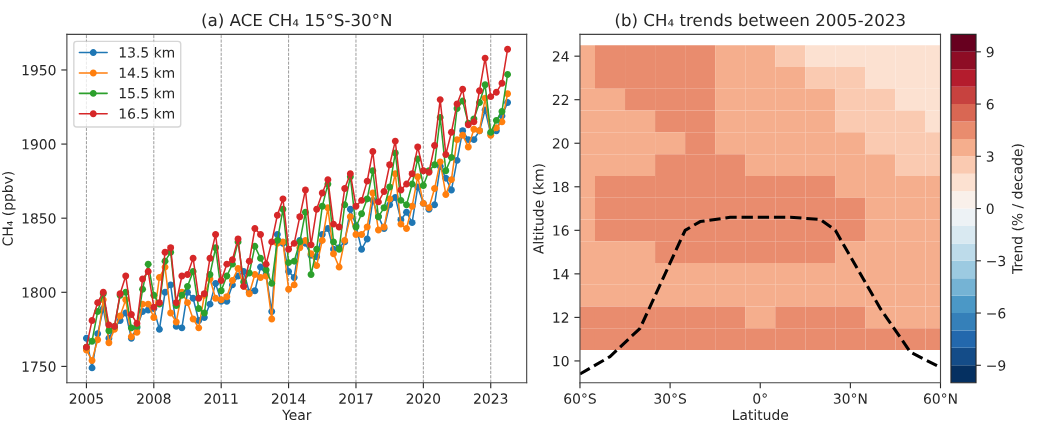 The height and width of the screenshot is (430, 1045). I want to click on line-series, so click(760, 295).